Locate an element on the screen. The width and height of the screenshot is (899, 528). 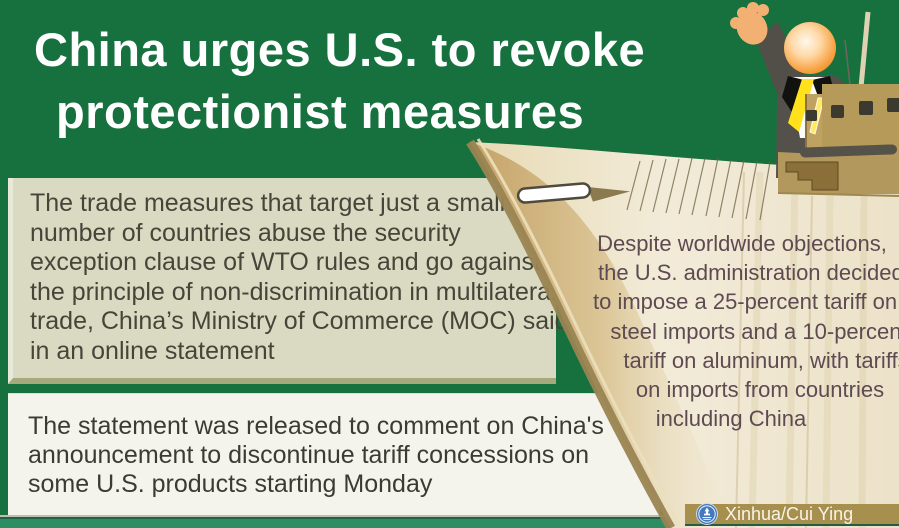
headline-line-1: China urges U.S. to revoke is located at coordinates (340, 49).